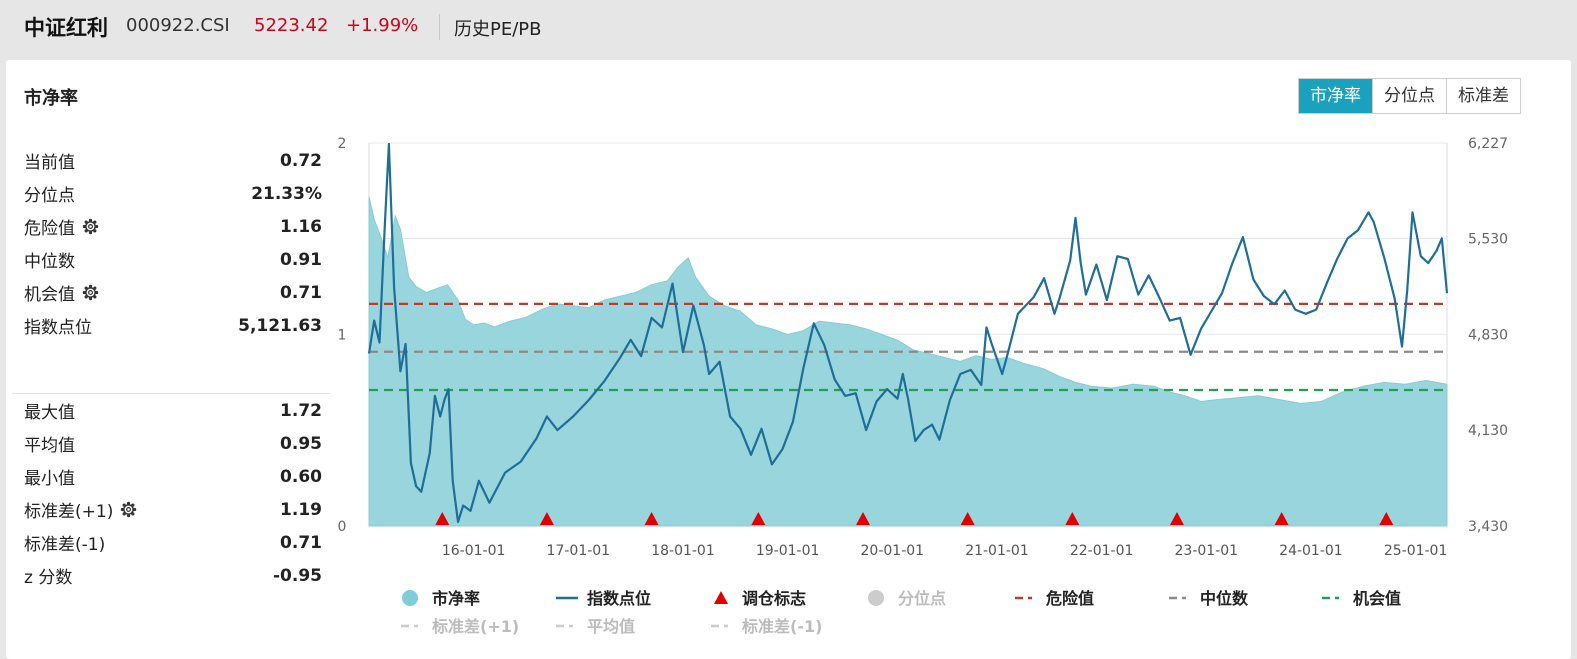 The width and height of the screenshot is (1577, 659). Describe the element at coordinates (301, 509) in the screenshot. I see `stat-value: 1.19` at that location.